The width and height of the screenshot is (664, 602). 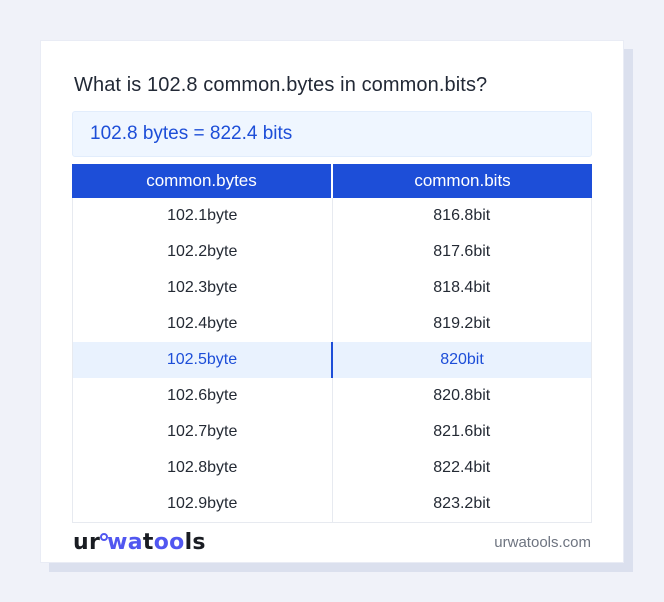 What do you see at coordinates (203, 396) in the screenshot?
I see `cell-bytes: 102.6byte` at bounding box center [203, 396].